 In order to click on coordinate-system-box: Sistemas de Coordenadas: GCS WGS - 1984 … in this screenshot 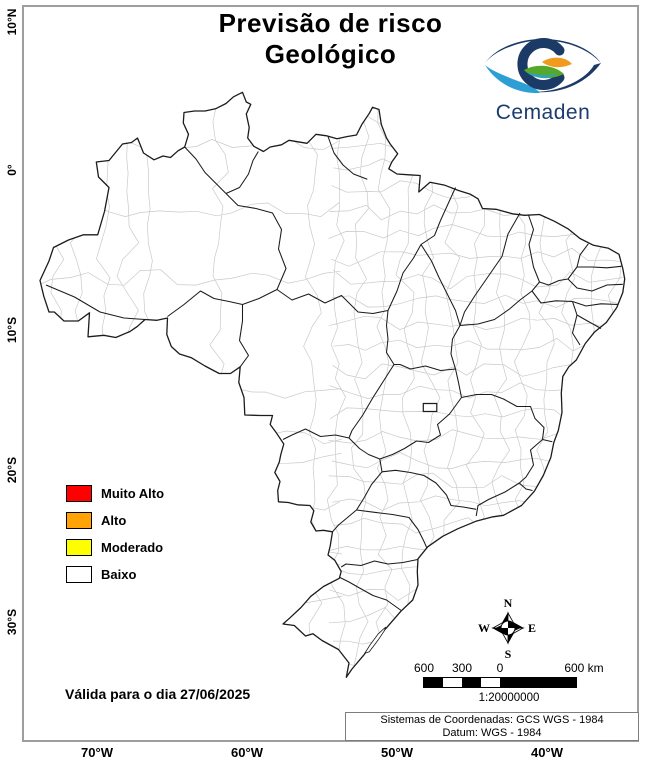, I will do `click(492, 726)`.